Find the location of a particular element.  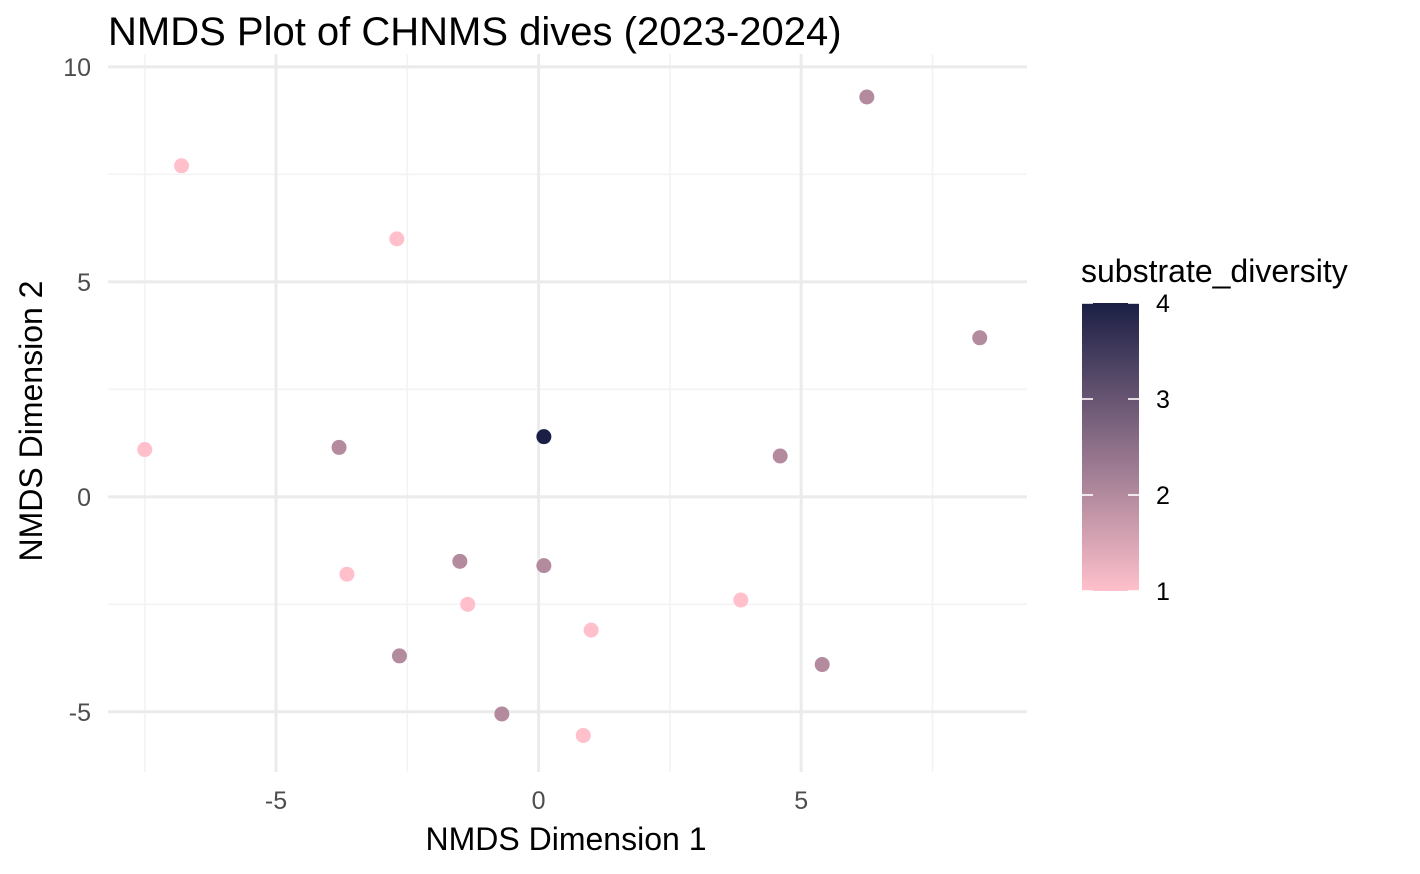

legend-title: substrate_diversity is located at coordinates (1214, 271).